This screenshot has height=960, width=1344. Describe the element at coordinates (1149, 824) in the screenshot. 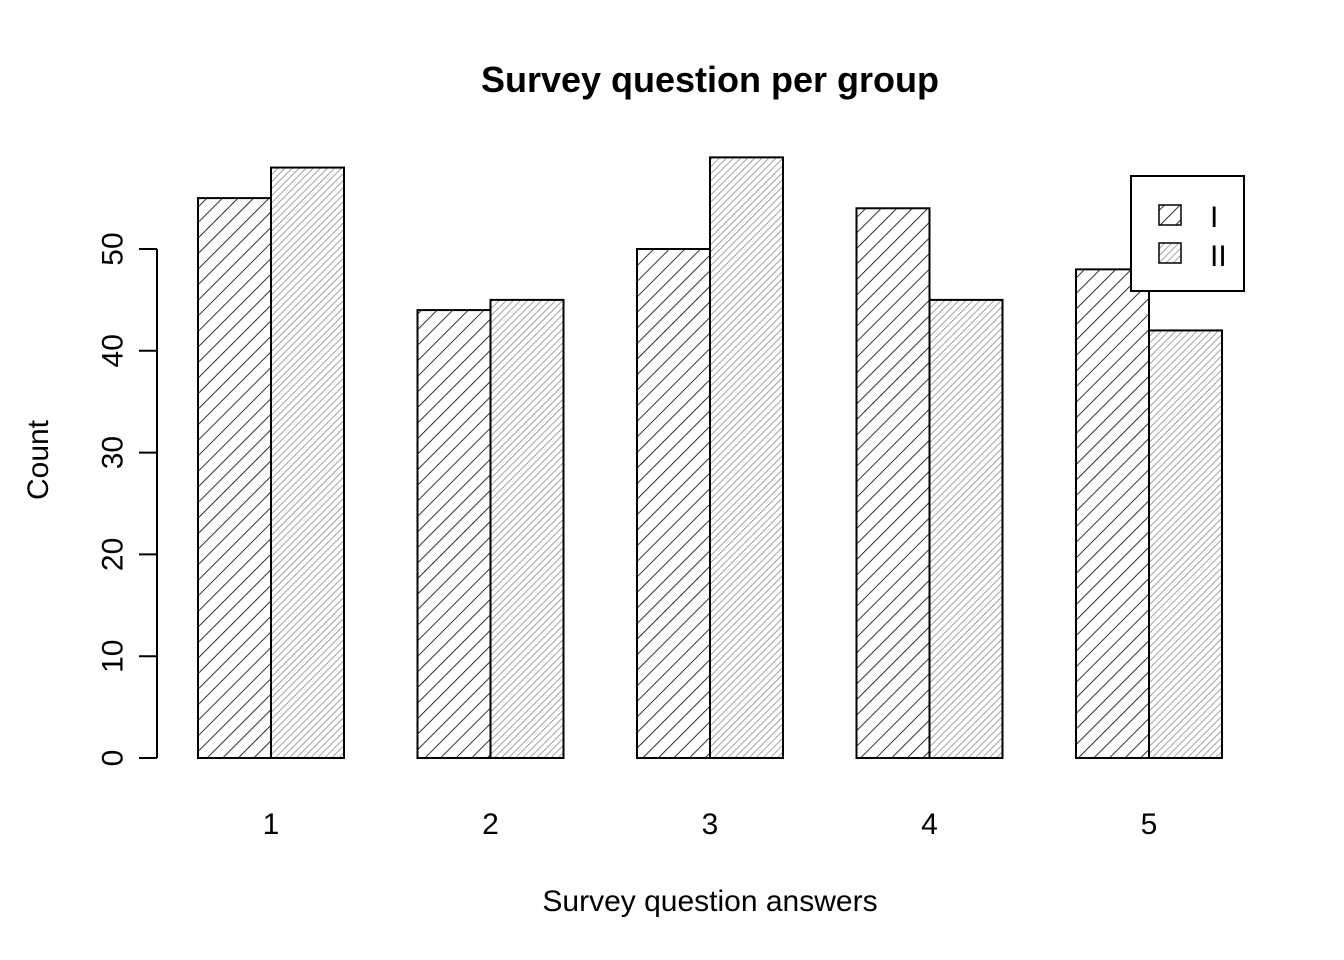

I see `x-tick-label: 5` at that location.